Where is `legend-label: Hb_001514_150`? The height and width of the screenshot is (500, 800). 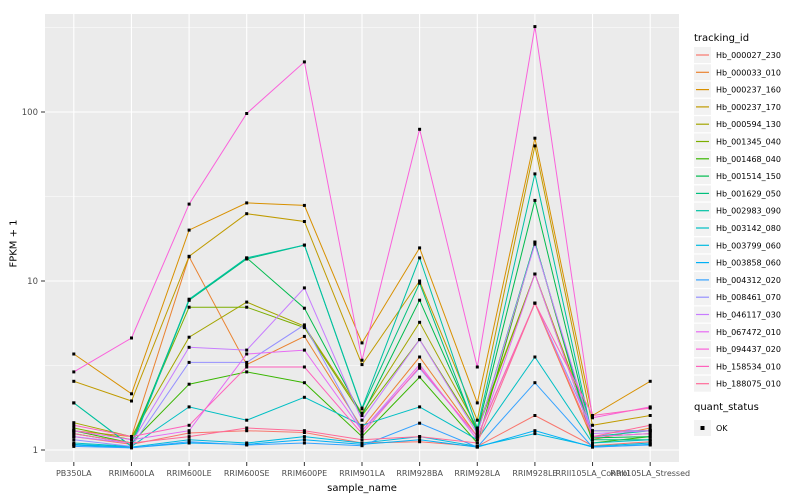 legend-label: Hb_001514_150 is located at coordinates (748, 176).